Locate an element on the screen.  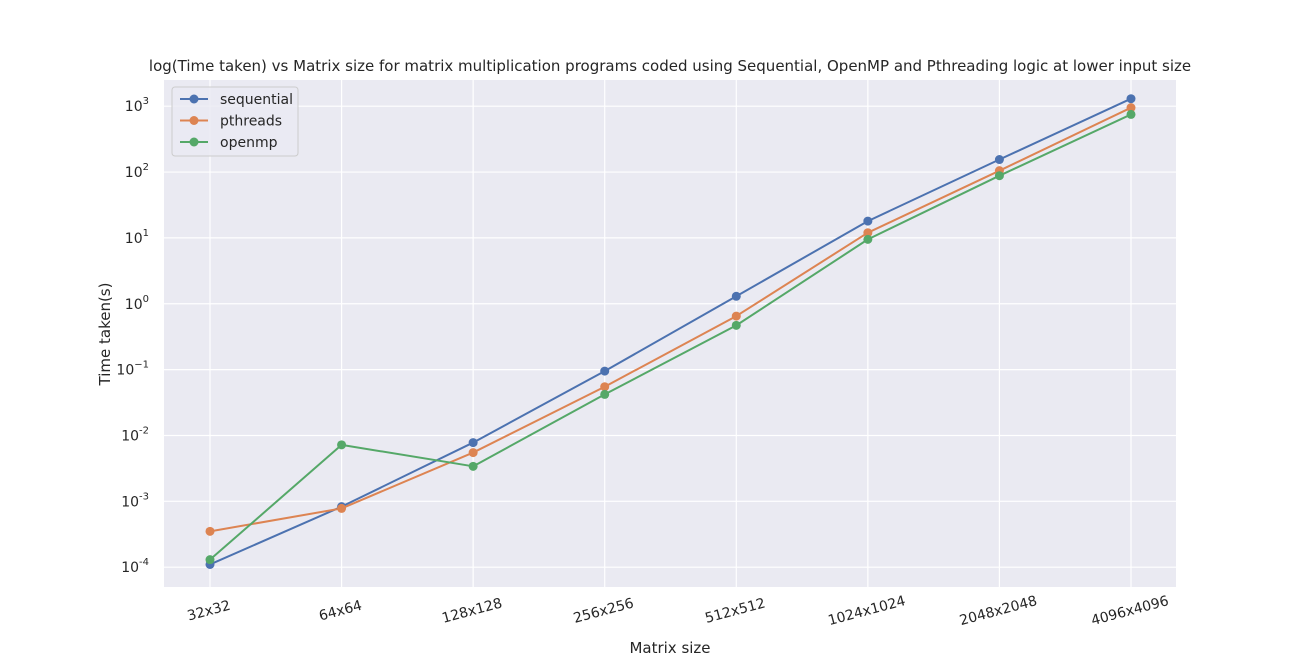
x-tick-label: 32x32 is located at coordinates (209, 611).